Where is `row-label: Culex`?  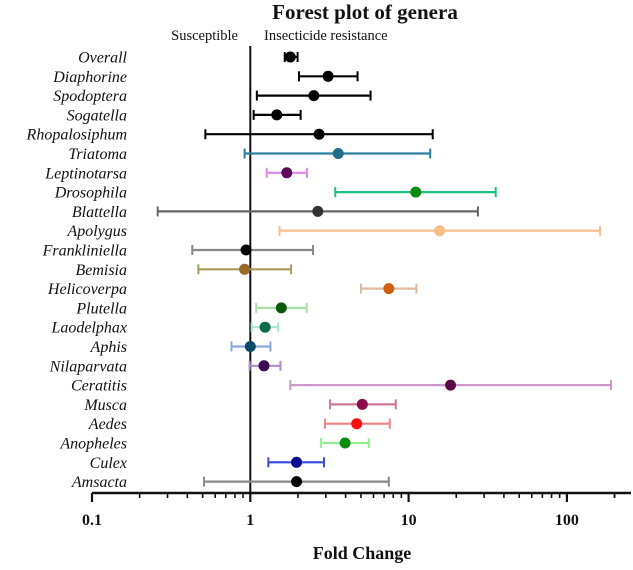 row-label: Culex is located at coordinates (108, 463).